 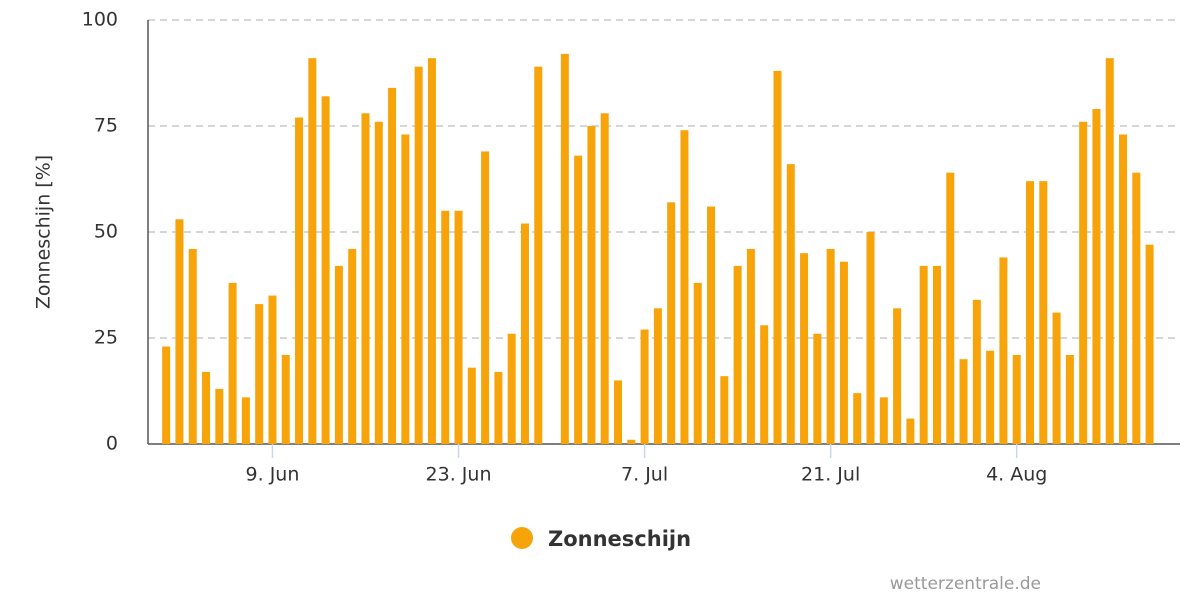 What do you see at coordinates (44, 232) in the screenshot?
I see `y-axis-title: Zonneschijn [%]` at bounding box center [44, 232].